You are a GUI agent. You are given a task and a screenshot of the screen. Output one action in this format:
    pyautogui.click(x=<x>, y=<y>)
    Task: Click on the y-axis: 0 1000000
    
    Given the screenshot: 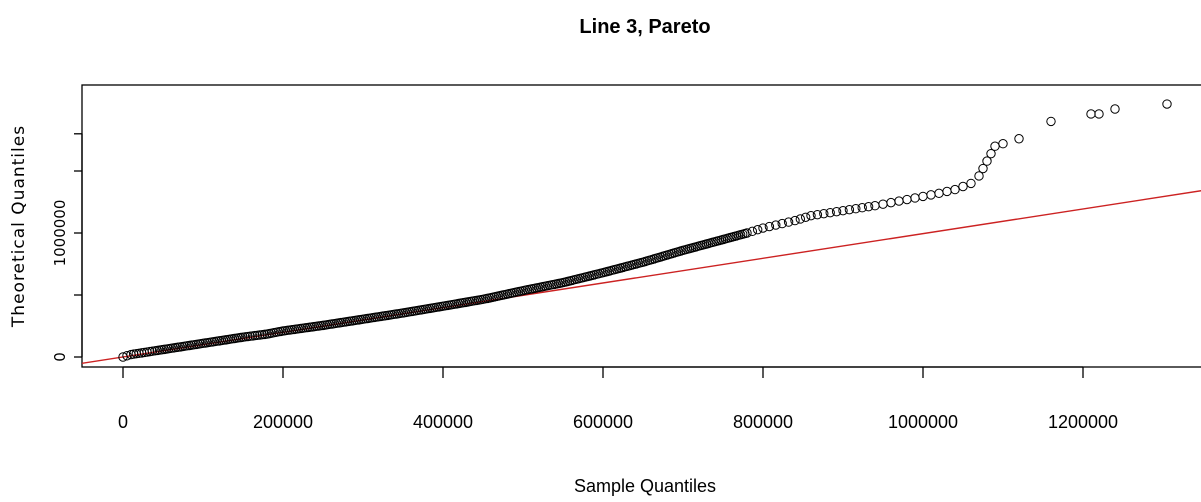 What is the action you would take?
    pyautogui.click(x=67, y=247)
    